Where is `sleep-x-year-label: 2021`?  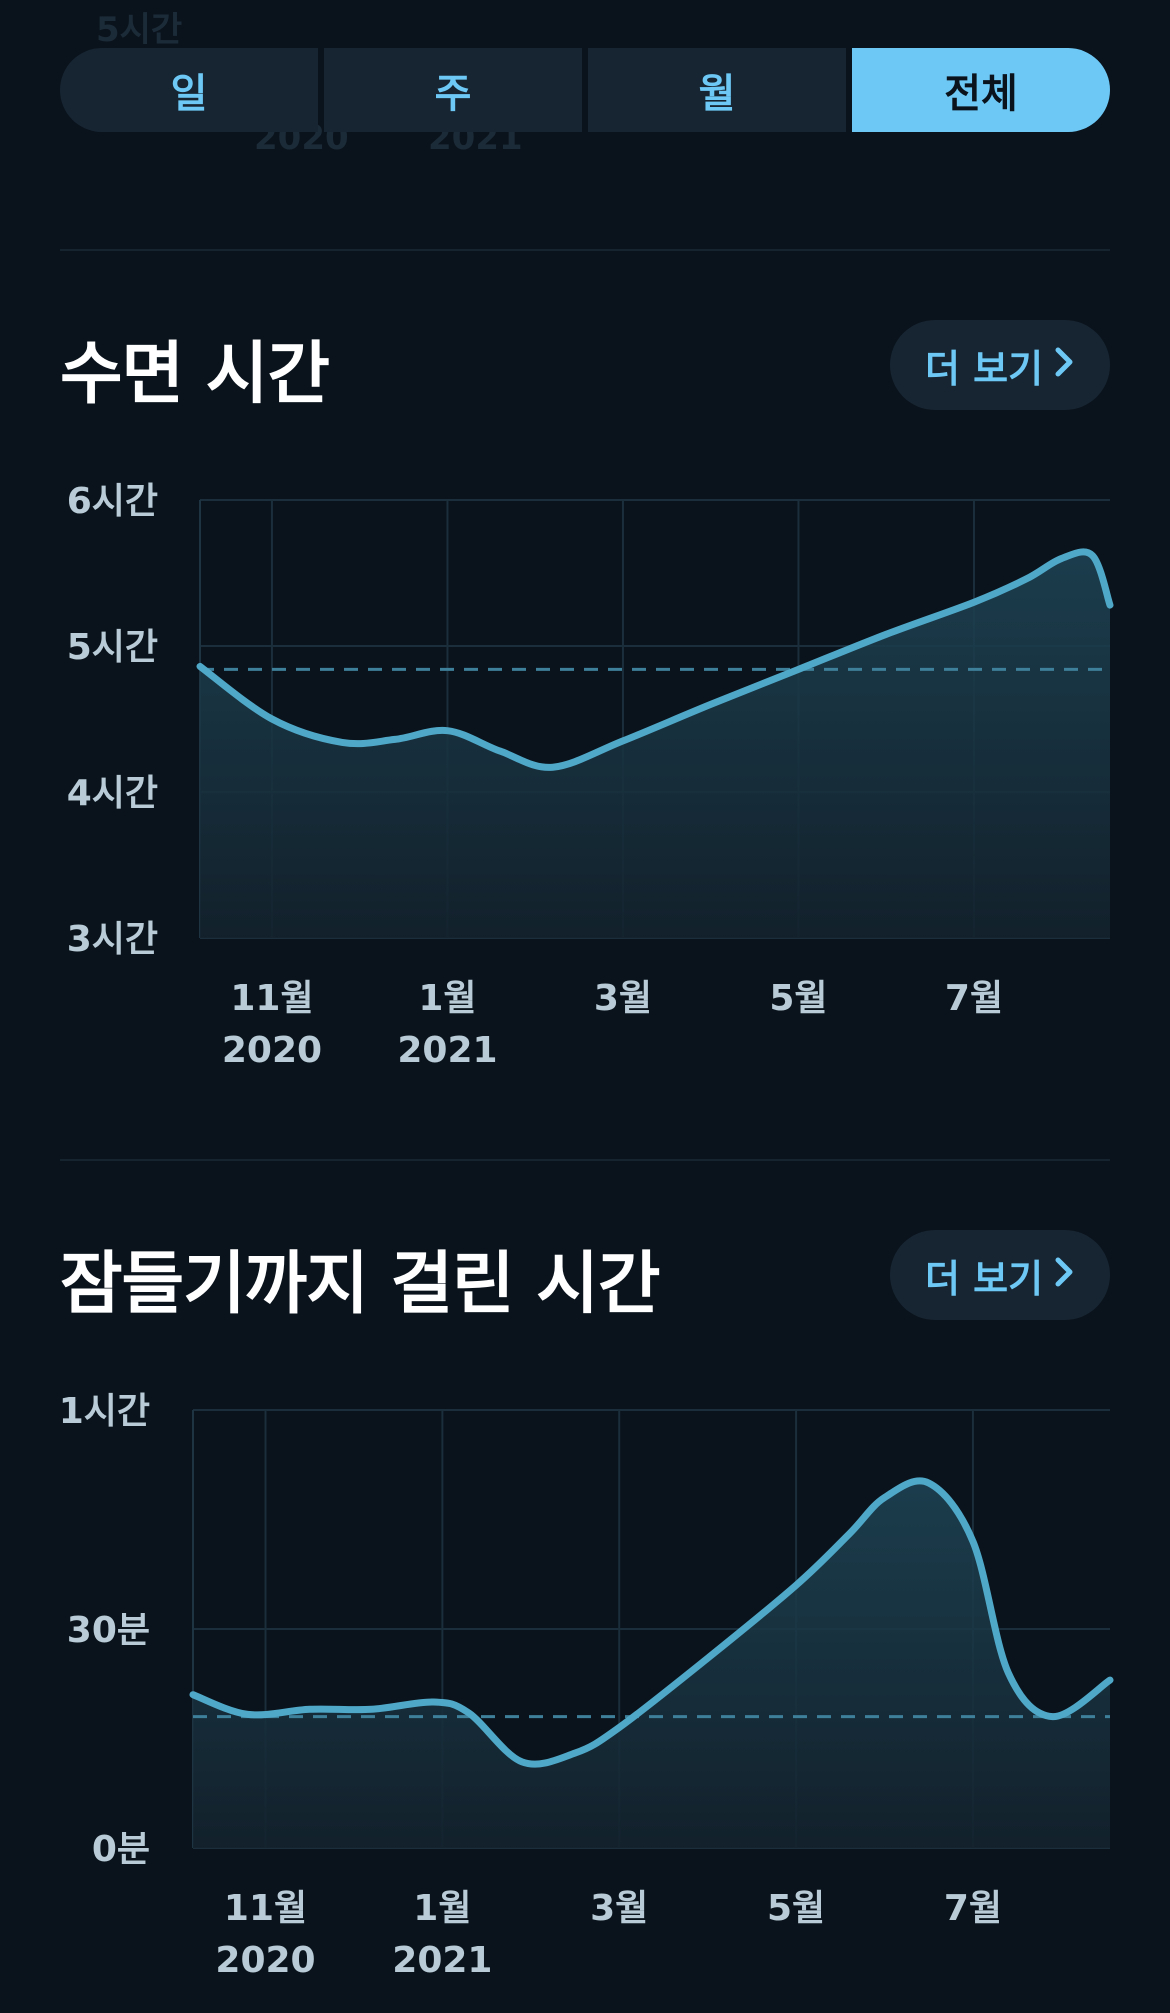
sleep-x-year-label: 2021 is located at coordinates (447, 1050).